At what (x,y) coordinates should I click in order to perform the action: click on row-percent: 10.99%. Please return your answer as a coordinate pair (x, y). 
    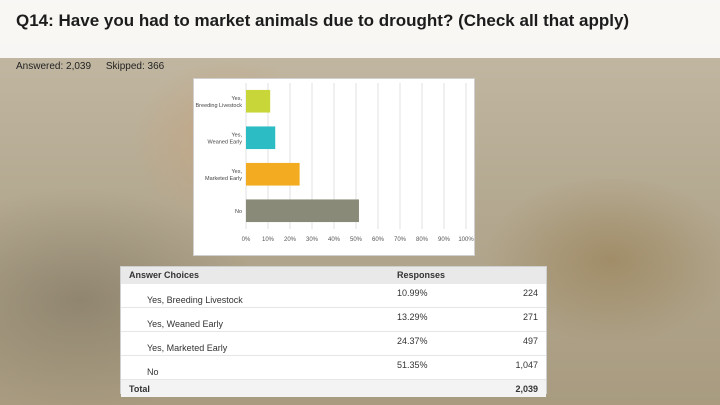
    Looking at the image, I should click on (412, 293).